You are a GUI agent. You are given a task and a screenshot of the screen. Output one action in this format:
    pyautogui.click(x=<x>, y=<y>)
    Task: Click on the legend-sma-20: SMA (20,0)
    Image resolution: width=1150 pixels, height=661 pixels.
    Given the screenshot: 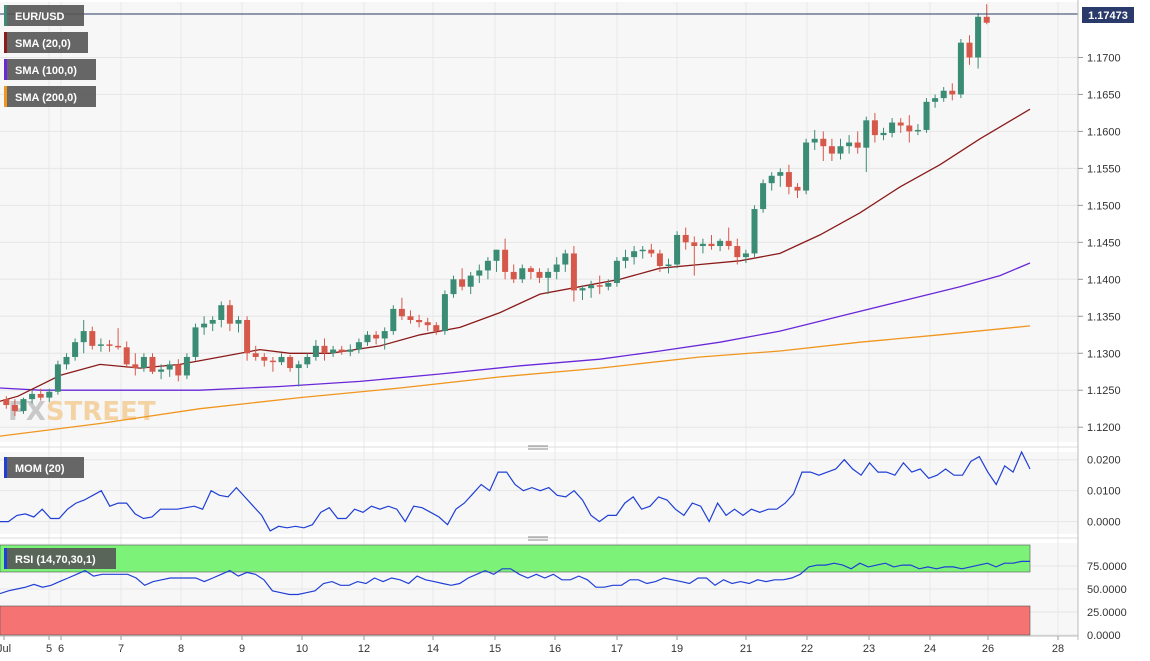 What is the action you would take?
    pyautogui.click(x=46, y=42)
    